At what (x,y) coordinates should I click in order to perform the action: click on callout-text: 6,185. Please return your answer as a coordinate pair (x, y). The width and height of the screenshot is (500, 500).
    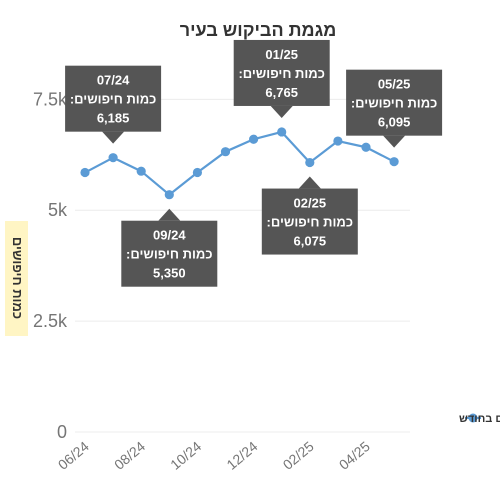
    Looking at the image, I should click on (113, 118).